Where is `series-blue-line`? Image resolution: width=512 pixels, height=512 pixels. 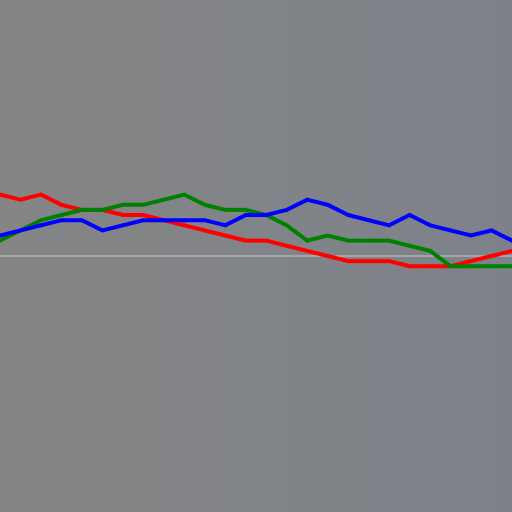 series-blue-line is located at coordinates (256, 220).